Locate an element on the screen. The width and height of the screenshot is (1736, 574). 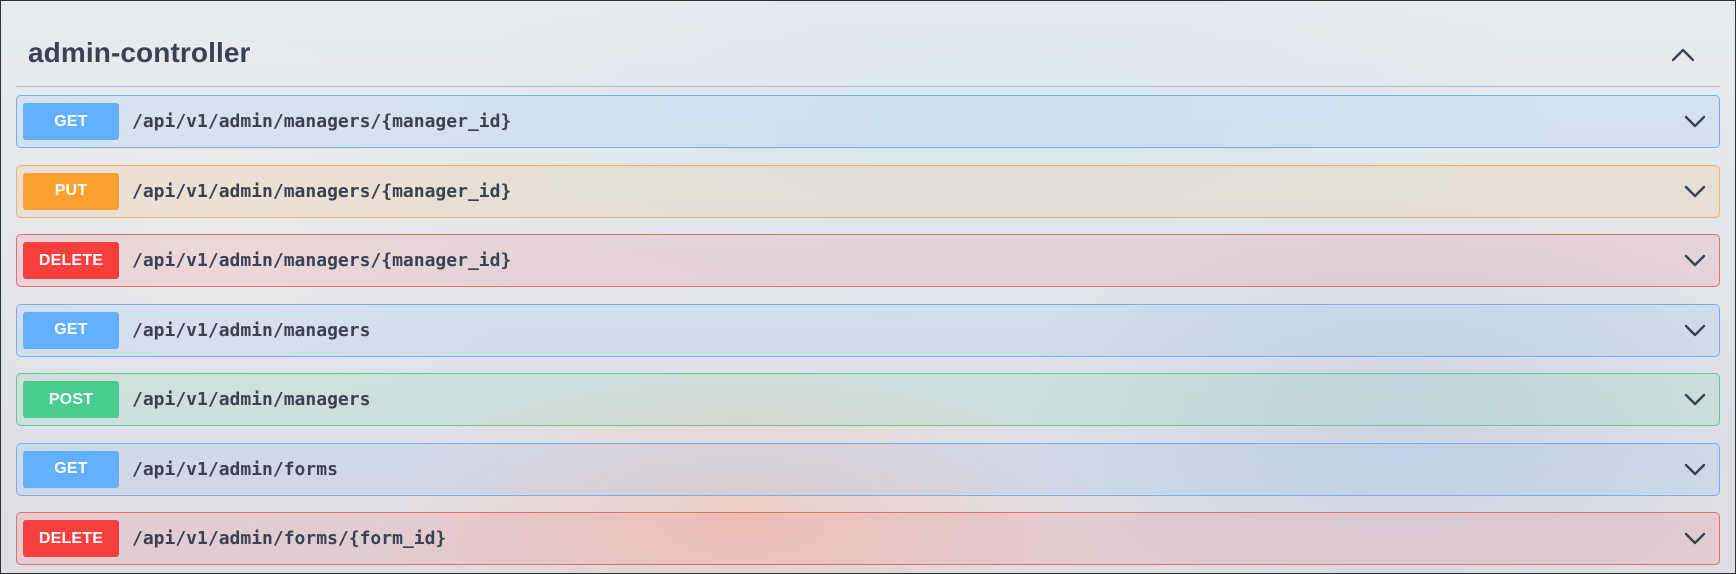
operation-row-get-manager: GET /api/v1/admin/managers/{manager_id} is located at coordinates (868, 121).